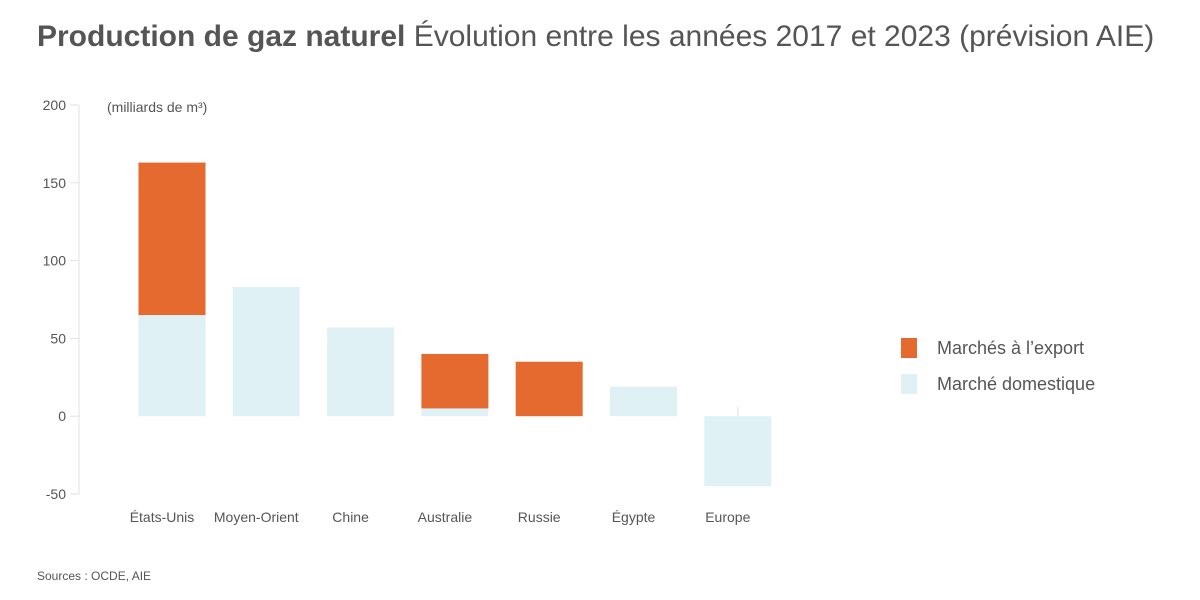  What do you see at coordinates (539, 517) in the screenshot?
I see `x-category-label: Russie` at bounding box center [539, 517].